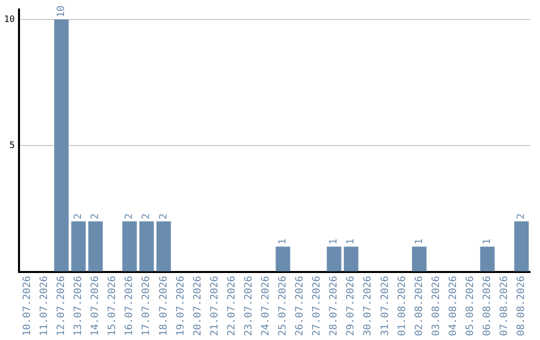  What do you see at coordinates (112, 306) in the screenshot?
I see `x-tick-label: 15.07.2026` at bounding box center [112, 306].